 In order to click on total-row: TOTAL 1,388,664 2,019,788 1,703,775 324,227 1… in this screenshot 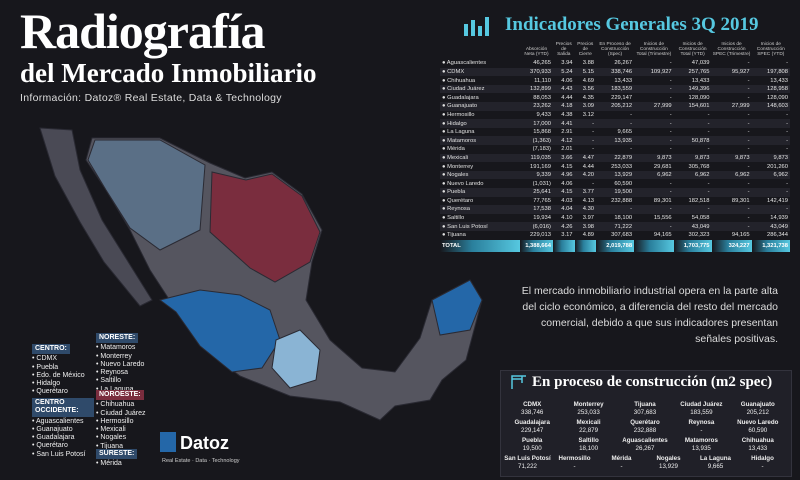, I will do `click(615, 245)`.